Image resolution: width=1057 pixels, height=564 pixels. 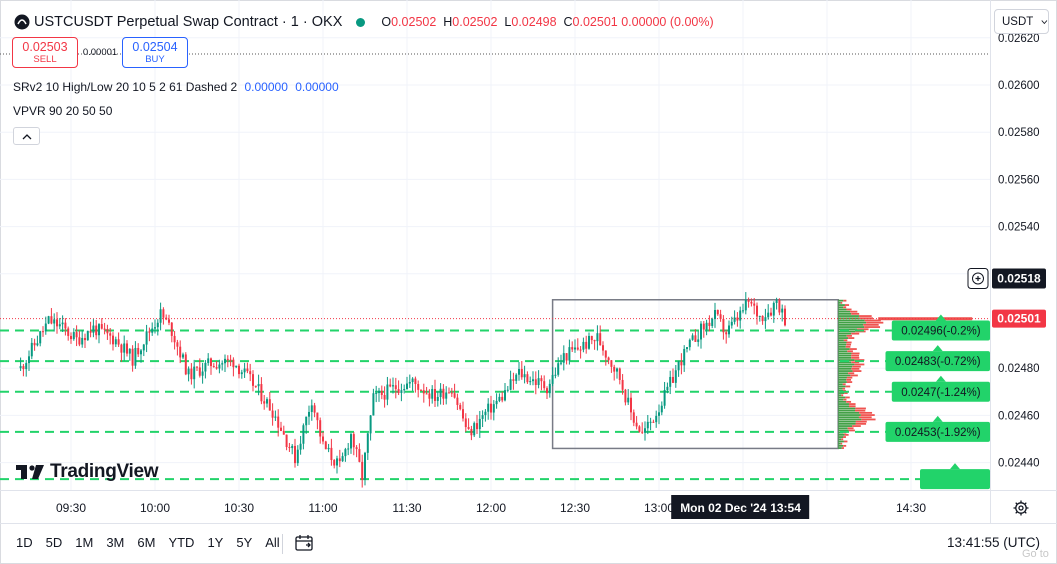 I want to click on range-5y: 5Y, so click(x=244, y=542).